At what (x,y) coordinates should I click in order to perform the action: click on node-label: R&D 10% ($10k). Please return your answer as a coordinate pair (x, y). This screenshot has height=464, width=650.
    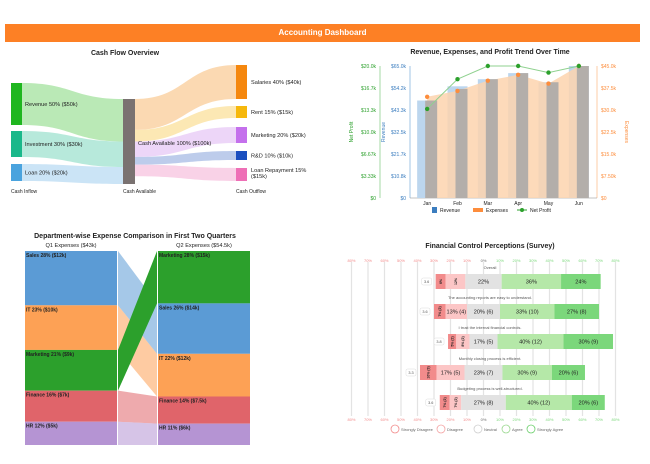
    Looking at the image, I should click on (272, 157).